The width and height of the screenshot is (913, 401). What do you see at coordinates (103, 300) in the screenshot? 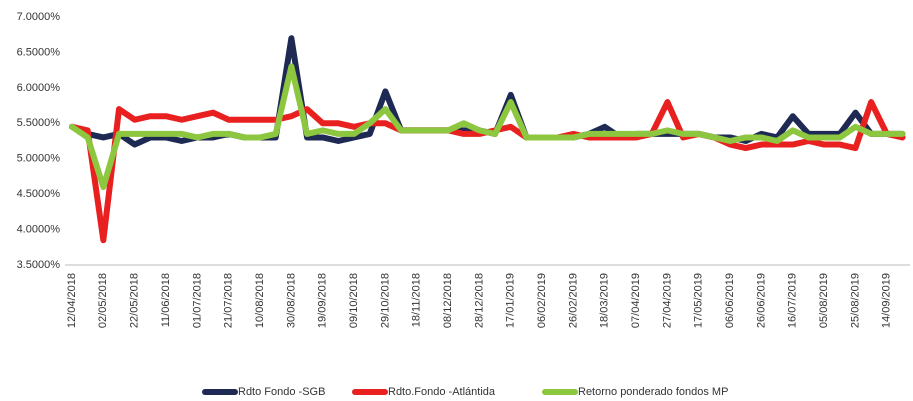
I see `x-tick-label: 02/05/2018` at bounding box center [103, 300].